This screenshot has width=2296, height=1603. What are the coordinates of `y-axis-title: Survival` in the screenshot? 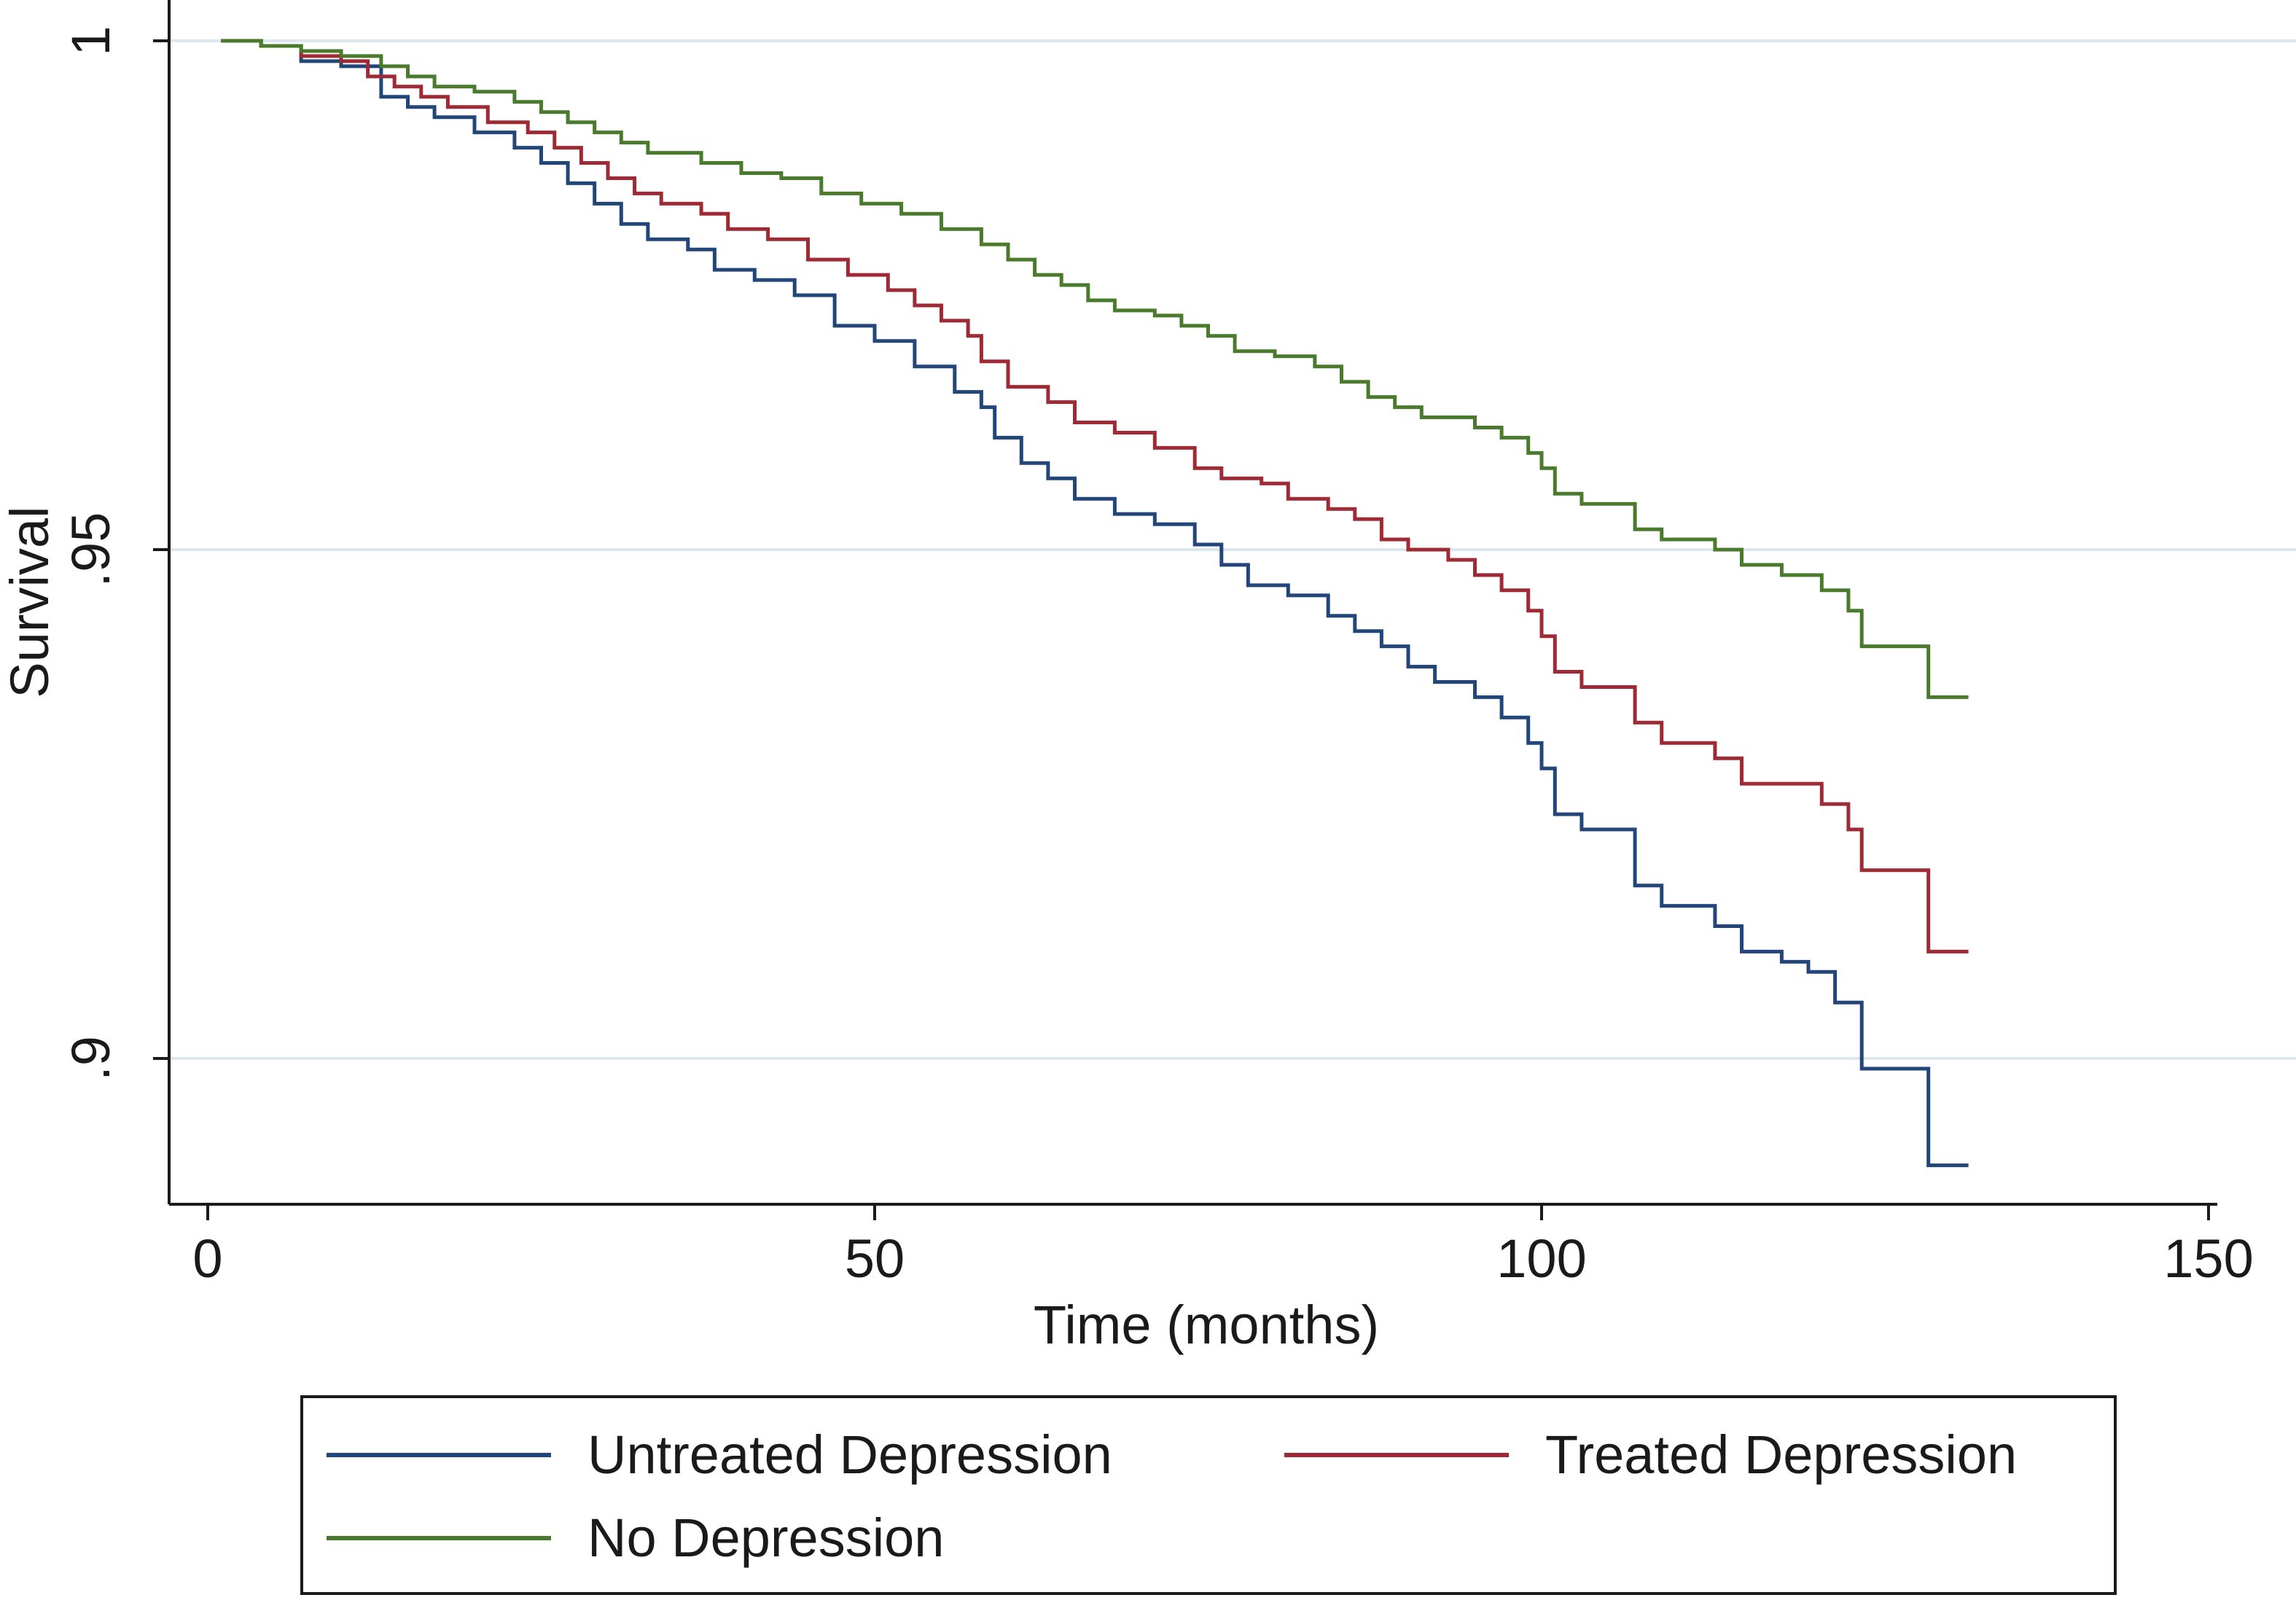 It's located at (30, 602).